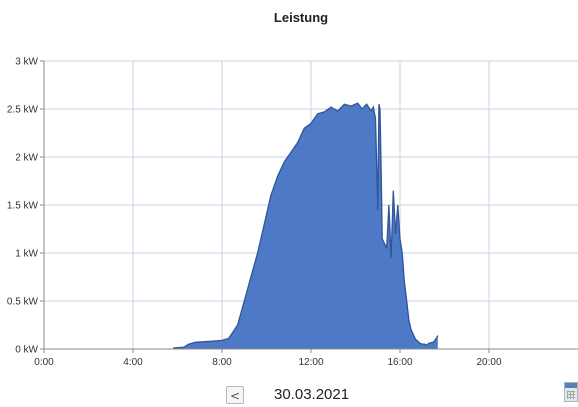 This screenshot has height=407, width=578. Describe the element at coordinates (235, 395) in the screenshot. I see `previous-day-button: <` at that location.